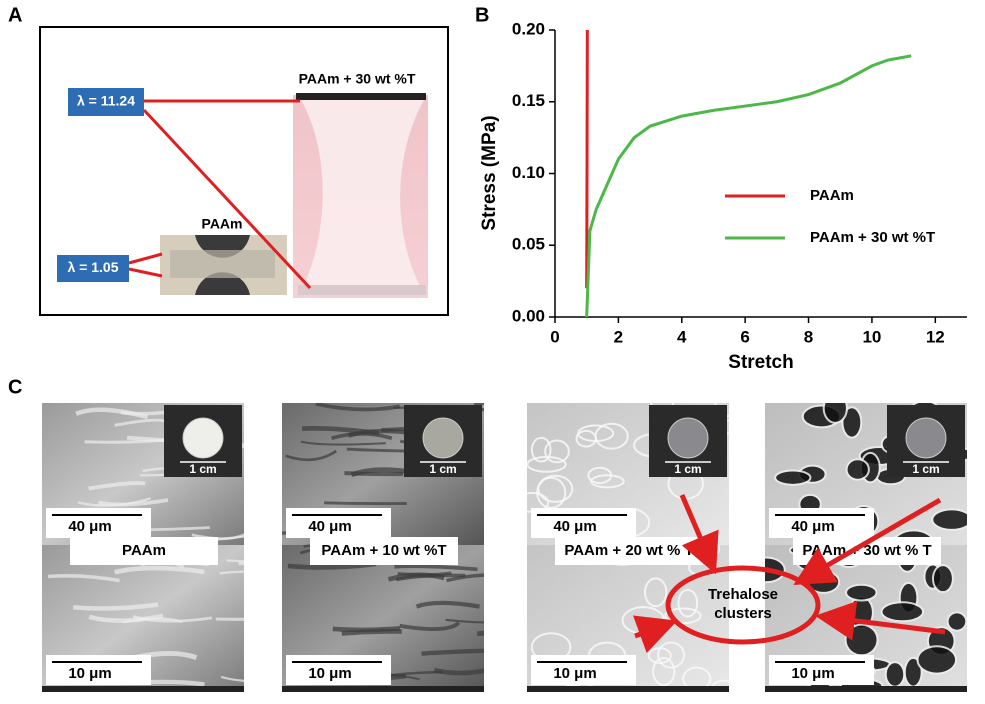  Describe the element at coordinates (357, 79) in the screenshot. I see `sample-label: PAAm + 30 wt %T` at that location.